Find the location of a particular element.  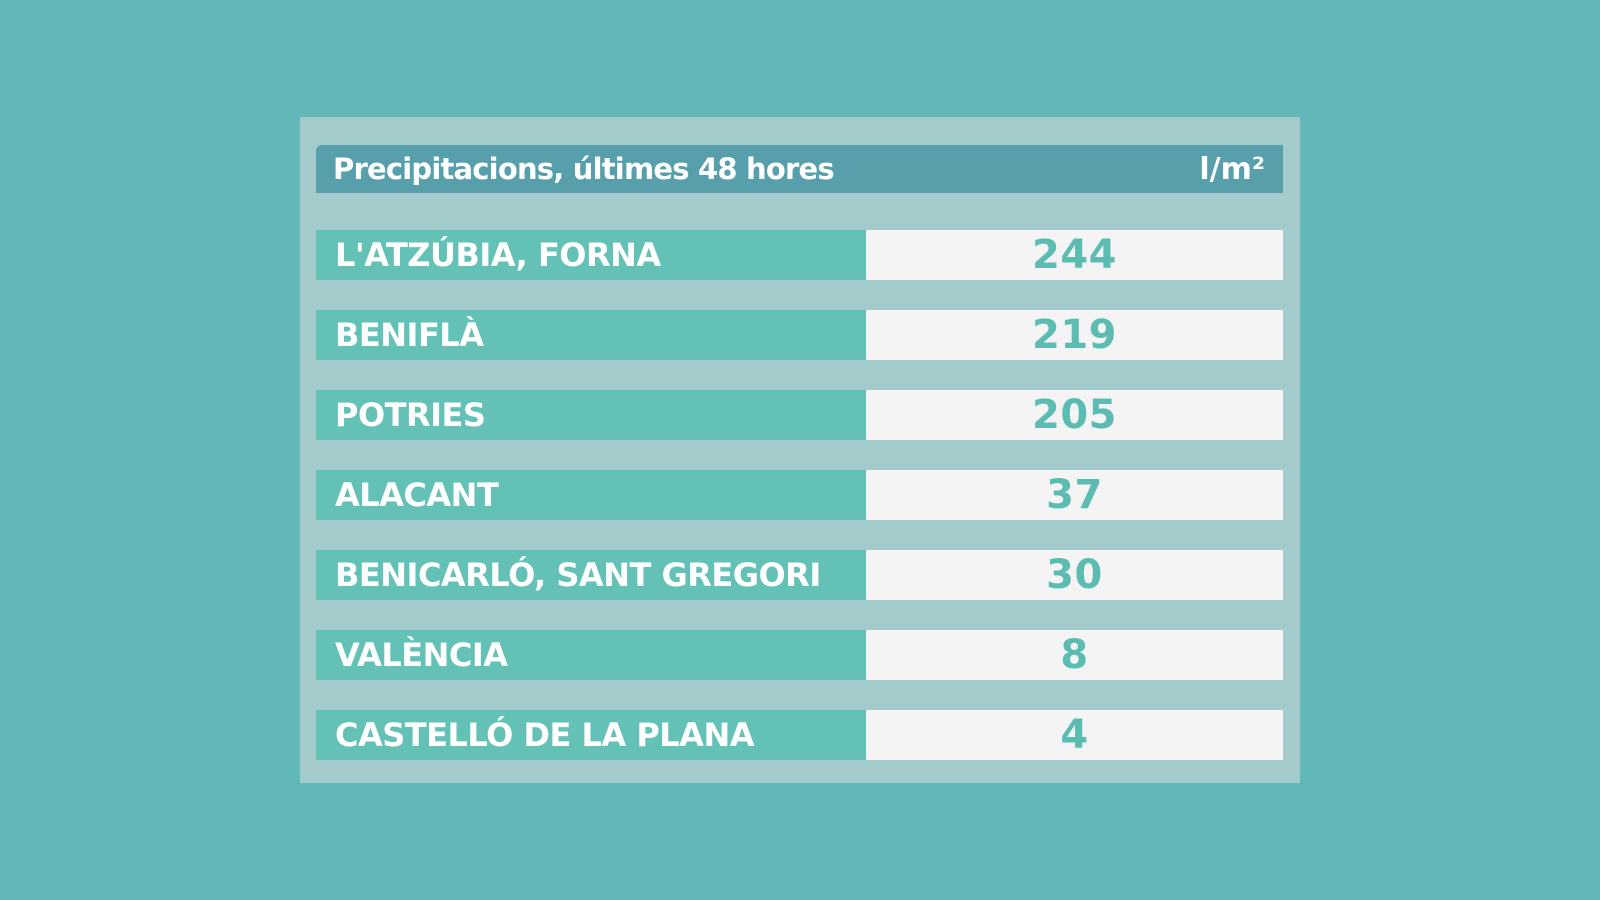

precipitation-value: 37 is located at coordinates (1074, 495).